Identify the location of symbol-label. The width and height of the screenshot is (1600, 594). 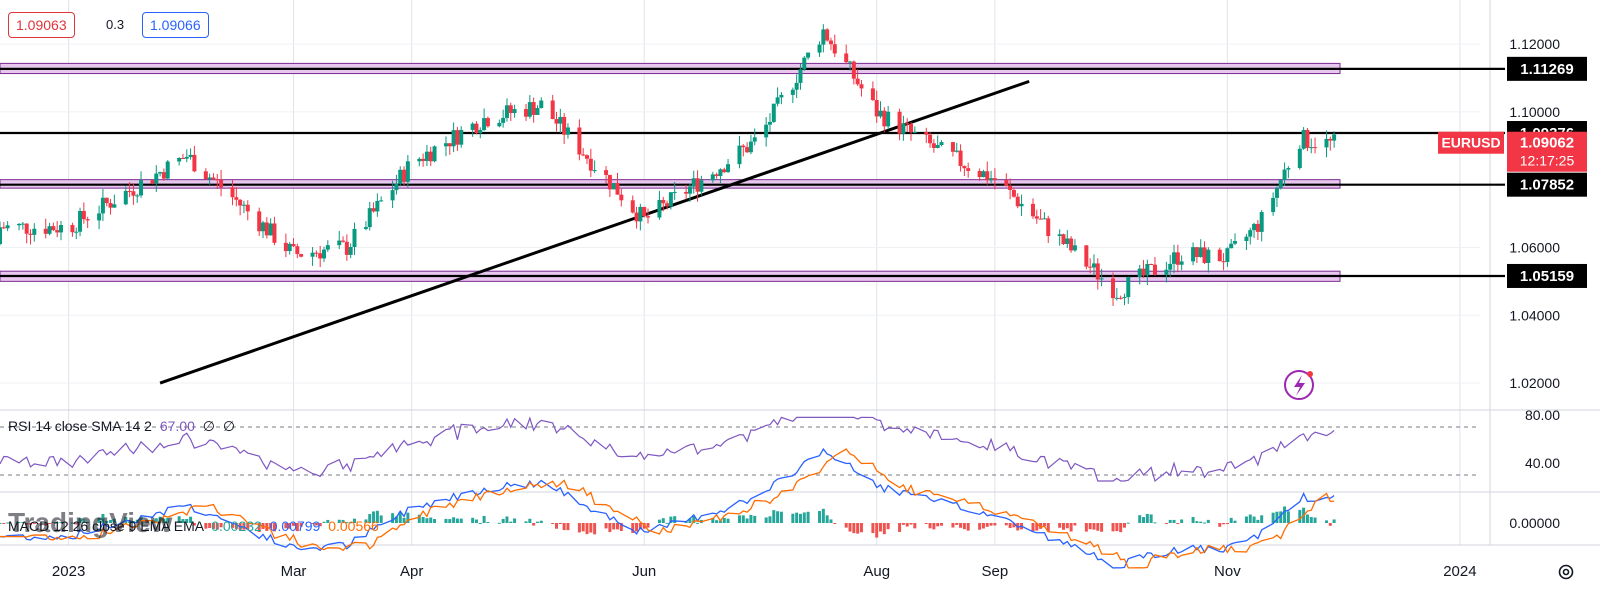
(1471, 142).